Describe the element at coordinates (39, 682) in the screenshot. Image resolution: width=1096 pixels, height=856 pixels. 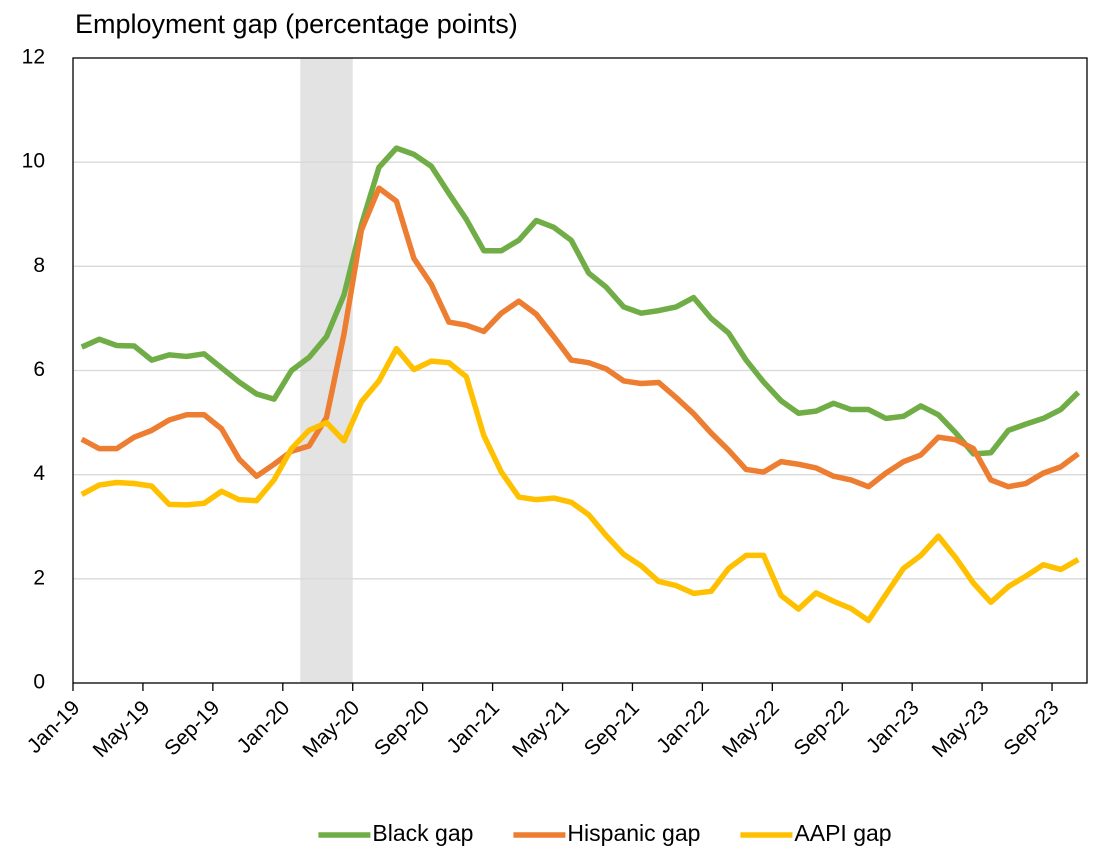
I see `y-tick-label: 0` at that location.